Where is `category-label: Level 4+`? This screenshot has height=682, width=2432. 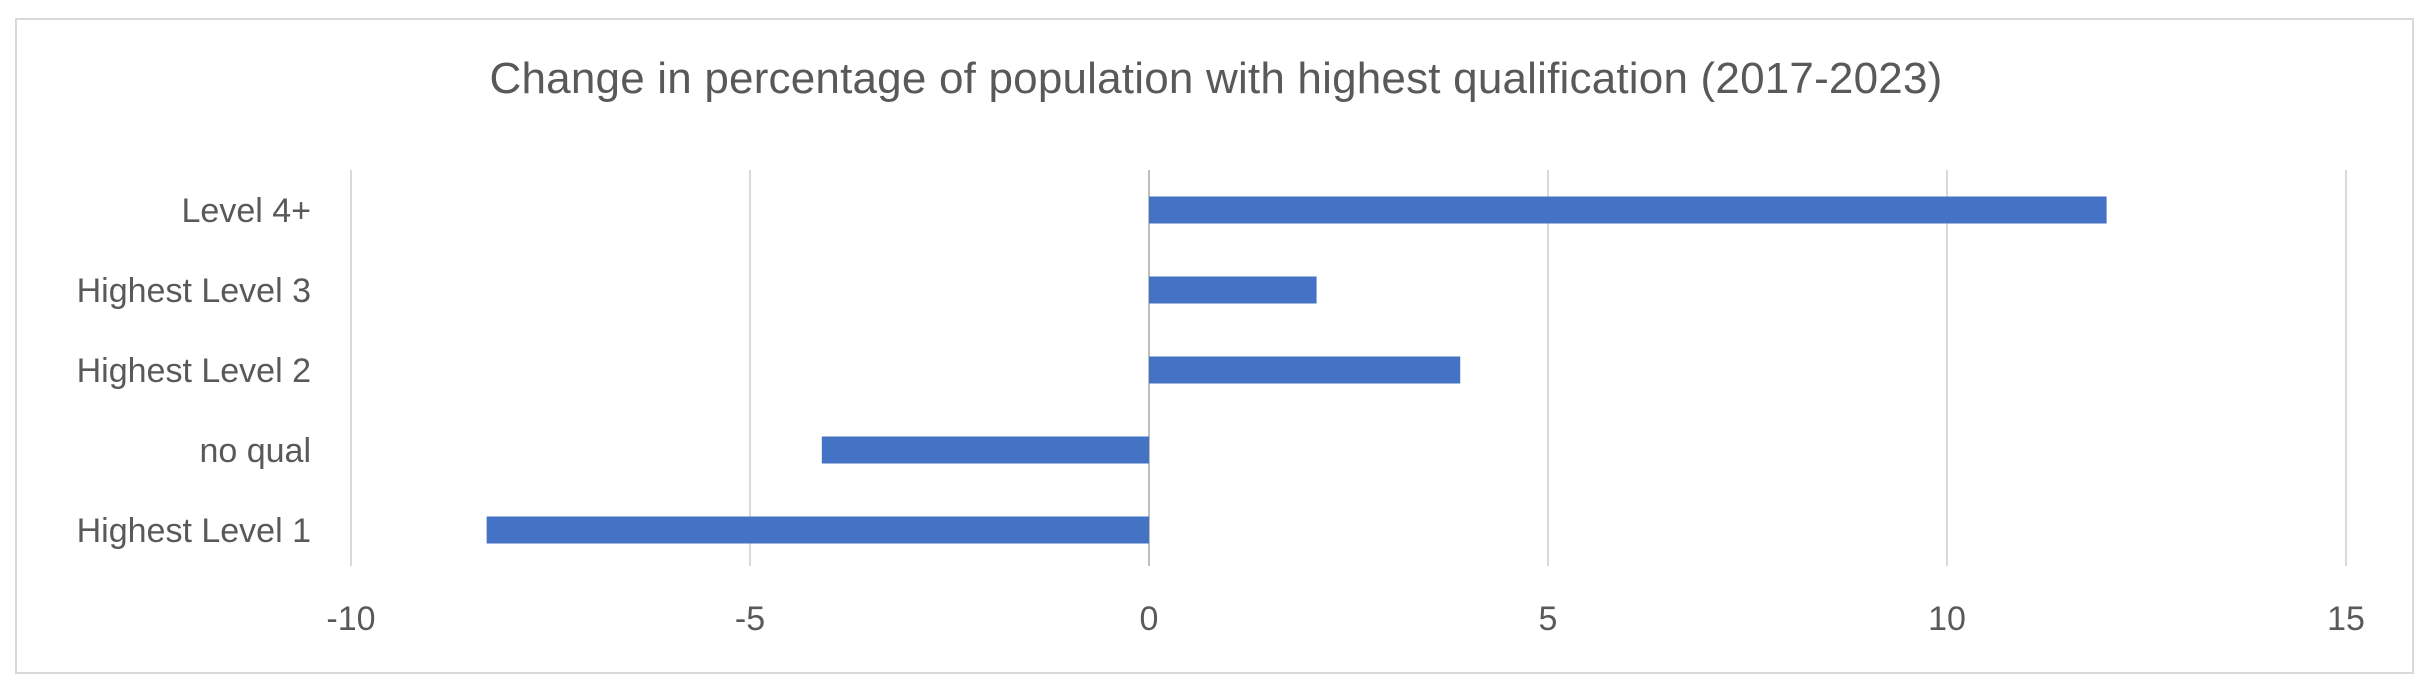
category-label: Level 4+ is located at coordinates (247, 211).